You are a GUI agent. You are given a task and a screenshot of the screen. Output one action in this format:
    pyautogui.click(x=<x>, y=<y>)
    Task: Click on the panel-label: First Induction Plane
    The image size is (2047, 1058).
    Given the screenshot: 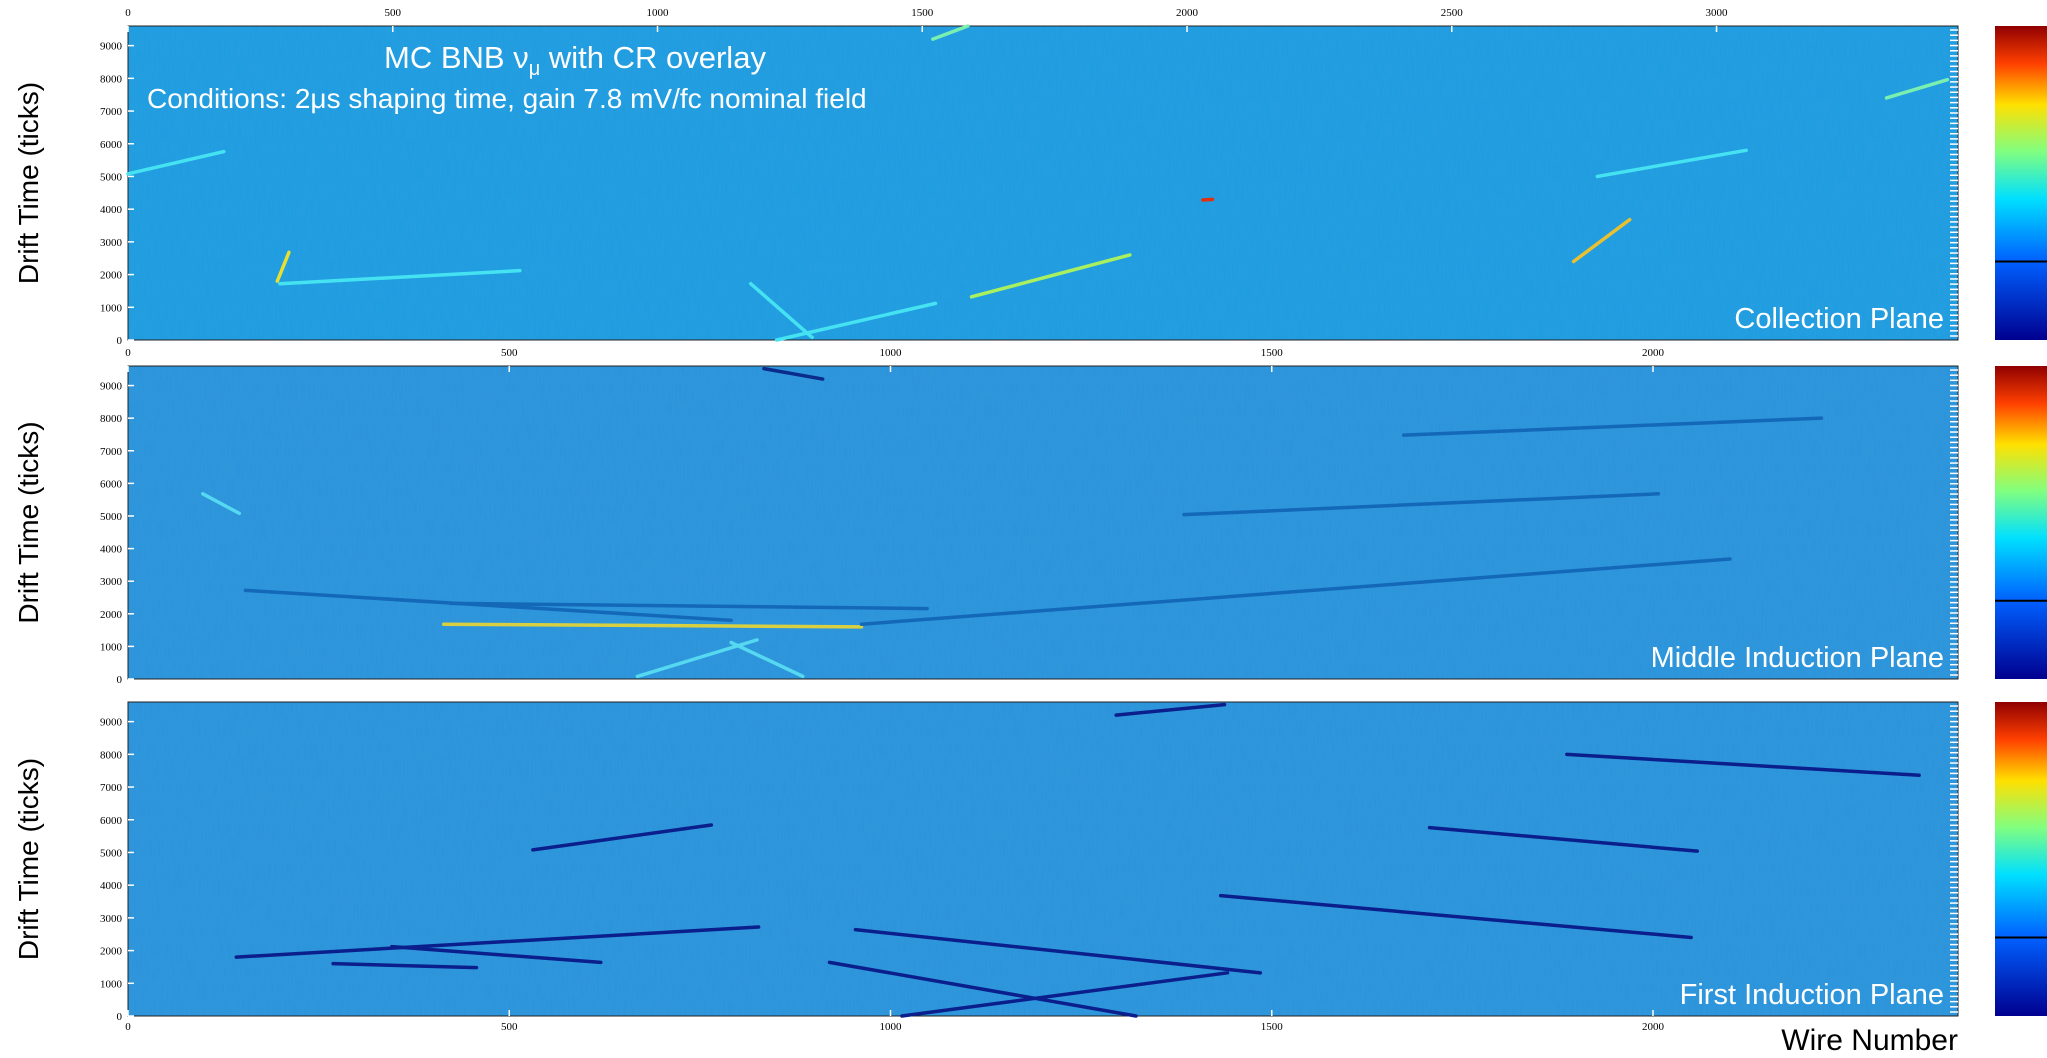 What is the action you would take?
    pyautogui.click(x=1812, y=995)
    